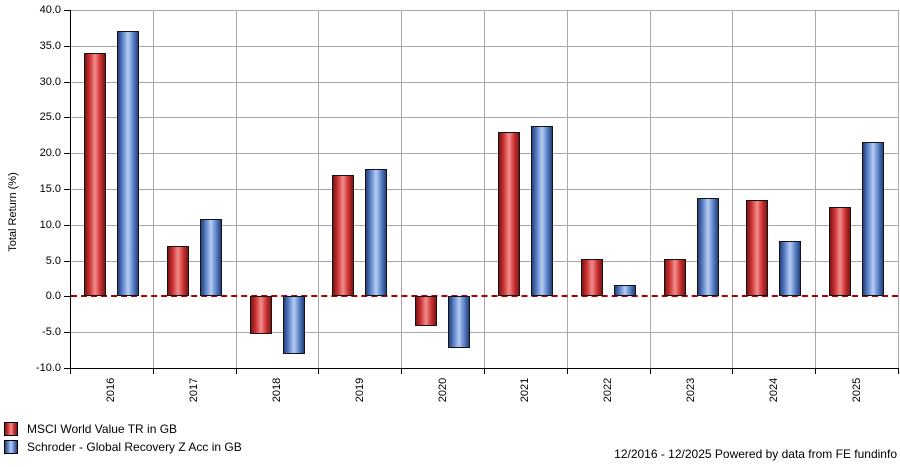 The width and height of the screenshot is (900, 467). What do you see at coordinates (111, 390) in the screenshot?
I see `x-axis-year-label: 2016` at bounding box center [111, 390].